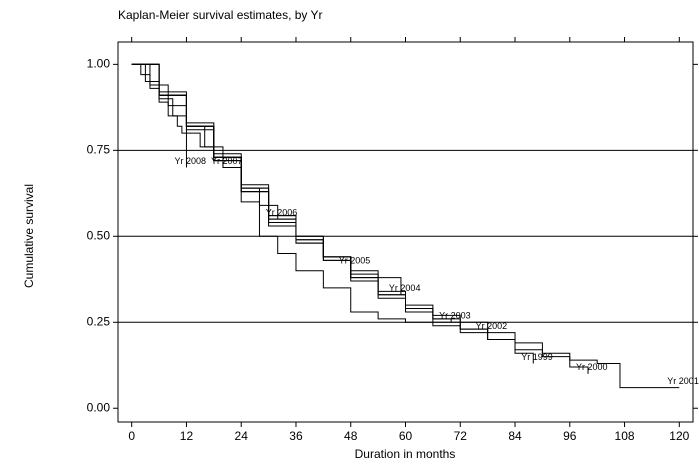  I want to click on curve-label: Yr 2004, so click(405, 288).